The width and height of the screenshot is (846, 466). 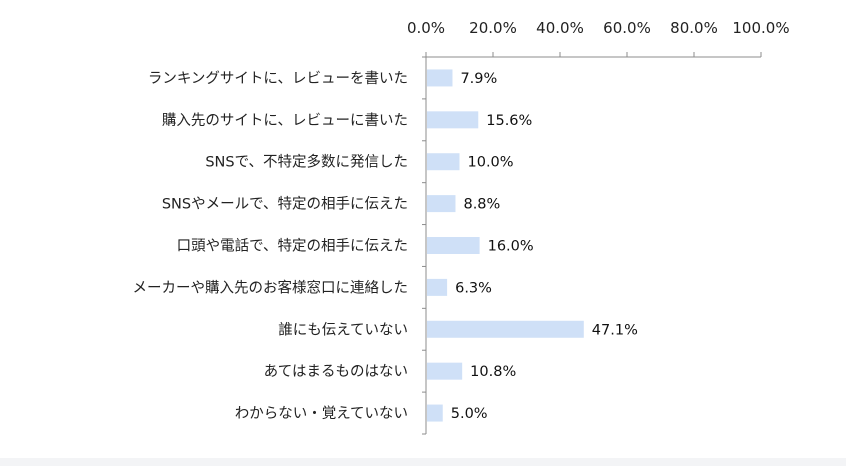 I want to click on x-tick-label: 80.0%, so click(x=694, y=28).